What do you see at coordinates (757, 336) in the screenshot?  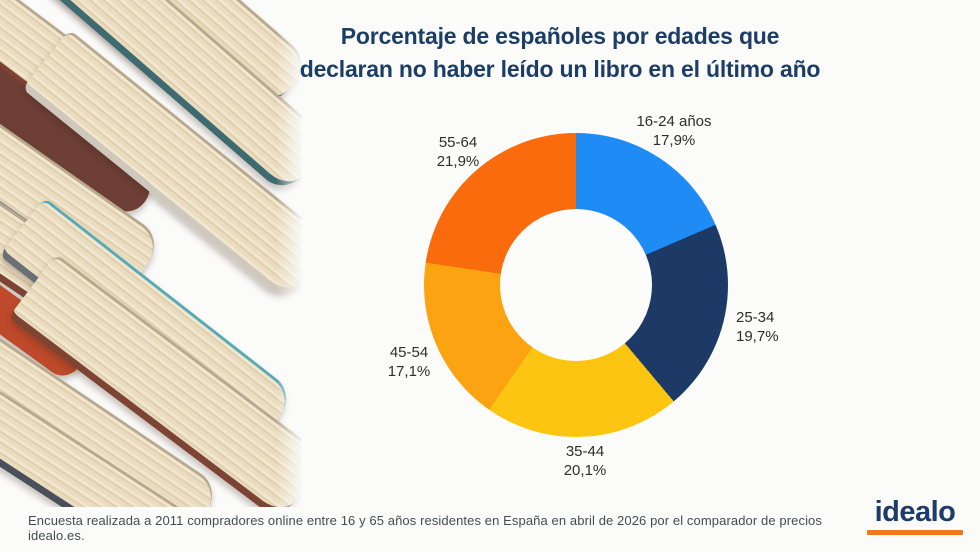 I see `segment-value: 19,7%` at bounding box center [757, 336].